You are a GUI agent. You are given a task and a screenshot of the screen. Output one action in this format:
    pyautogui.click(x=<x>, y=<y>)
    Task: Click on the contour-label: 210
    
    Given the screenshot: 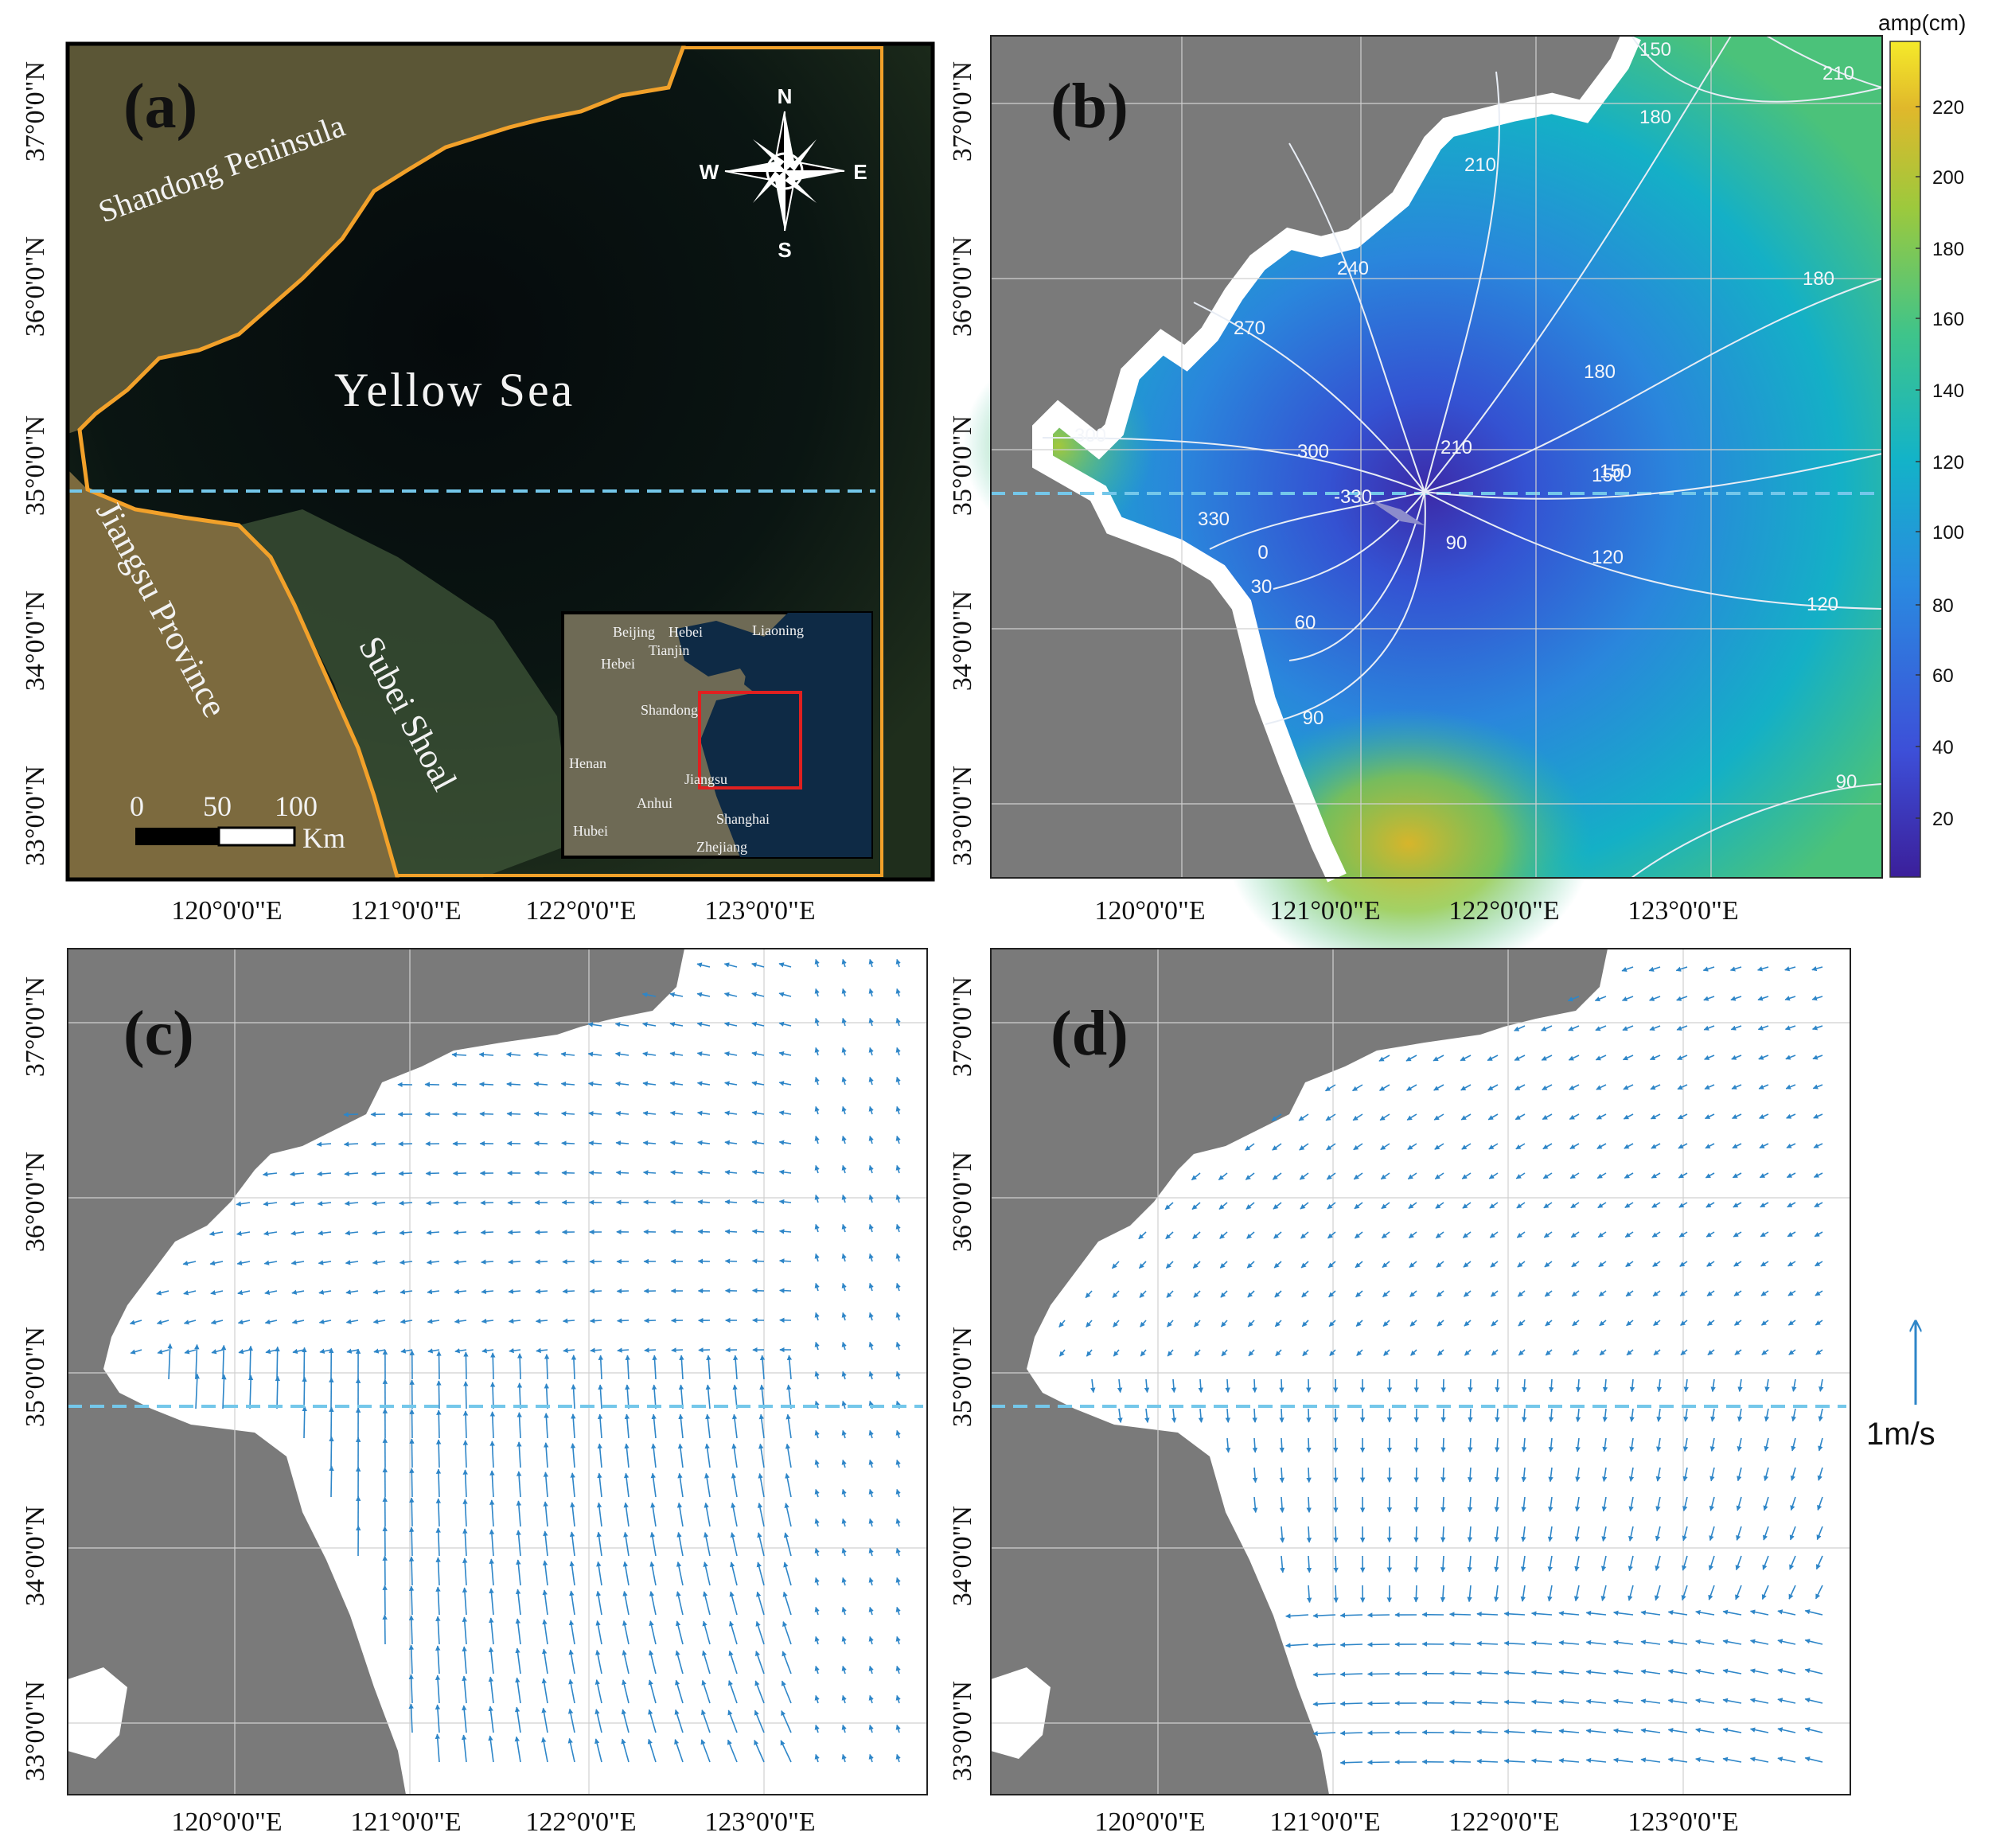 What is the action you would take?
    pyautogui.click(x=1480, y=165)
    